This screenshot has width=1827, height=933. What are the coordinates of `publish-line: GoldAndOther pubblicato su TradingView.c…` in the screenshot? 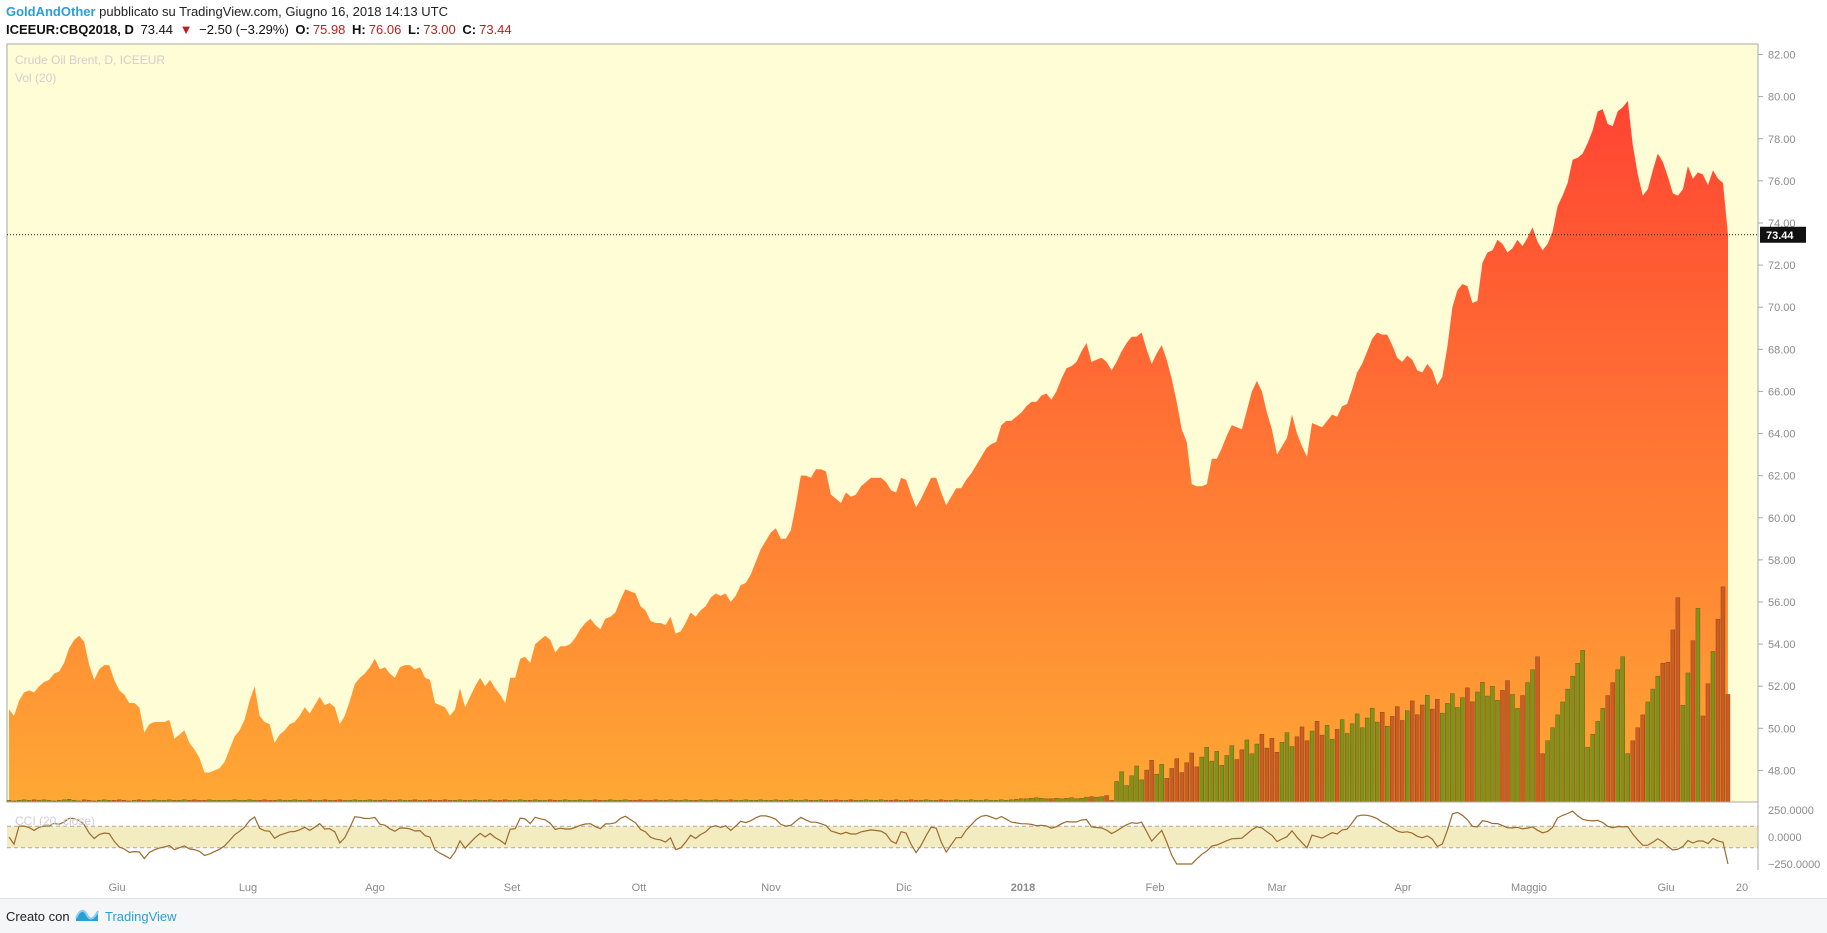 It's located at (227, 11).